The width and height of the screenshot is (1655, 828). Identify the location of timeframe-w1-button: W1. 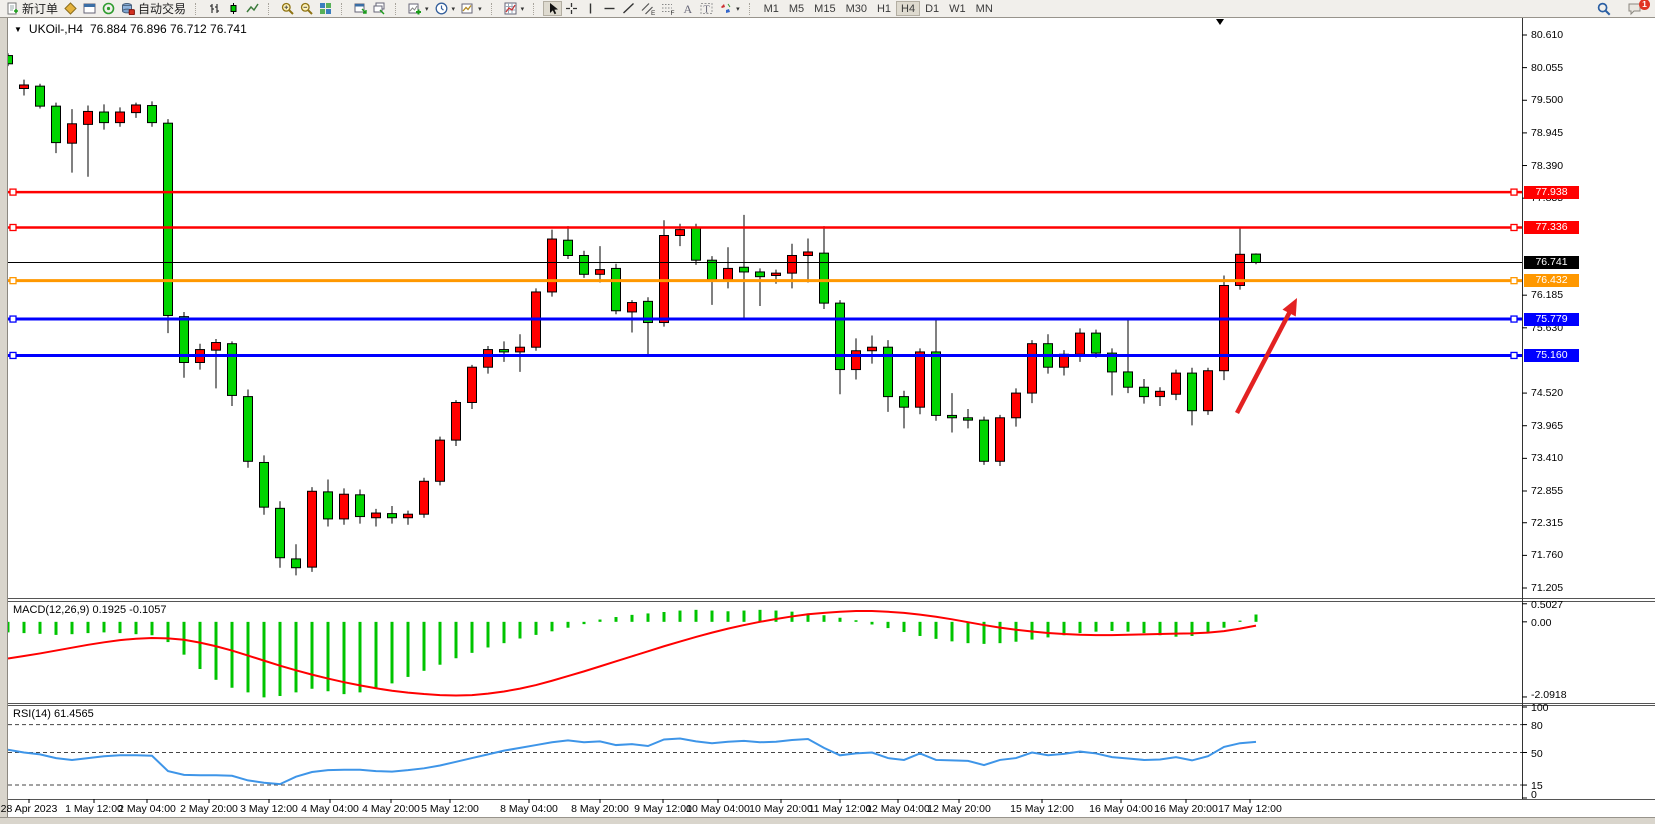
(957, 8).